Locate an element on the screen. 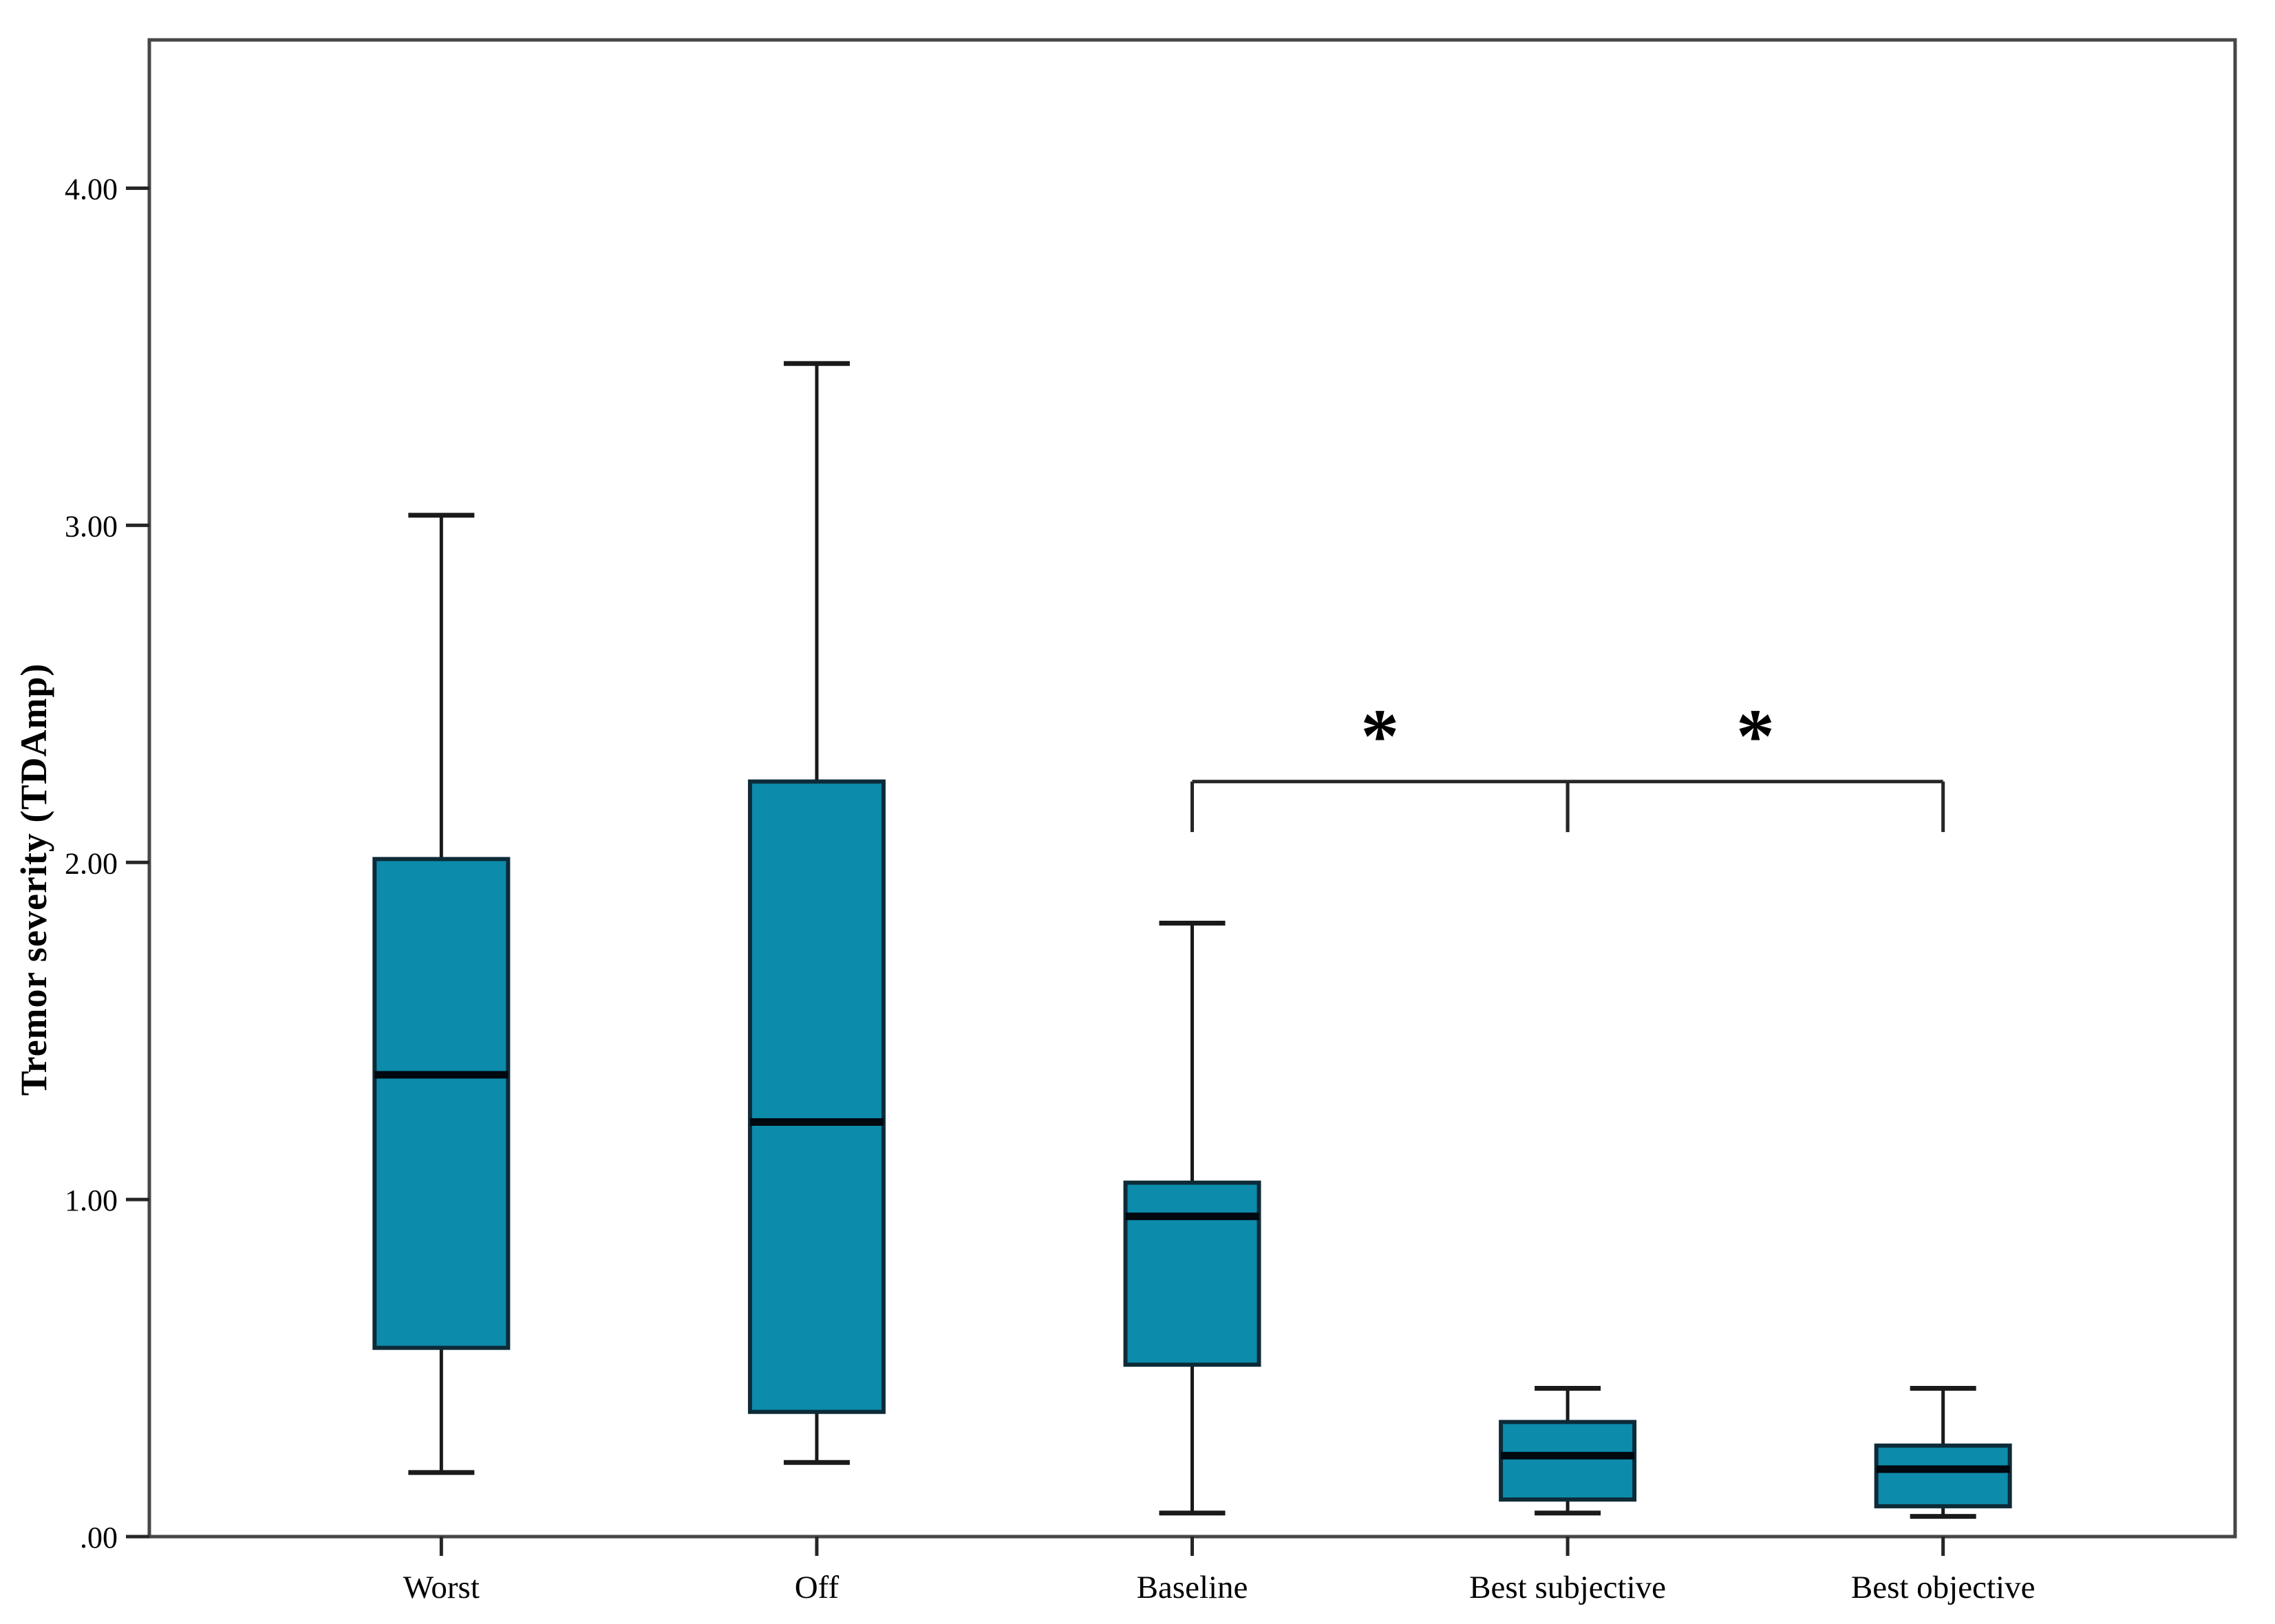  box-worst is located at coordinates (441, 994).